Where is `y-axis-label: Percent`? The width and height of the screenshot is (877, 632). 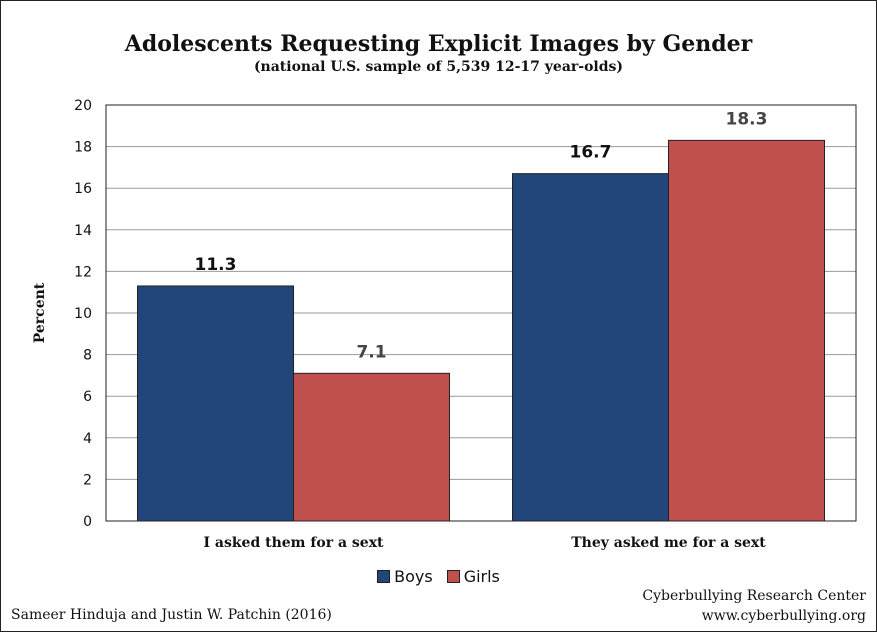
y-axis-label: Percent is located at coordinates (40, 312).